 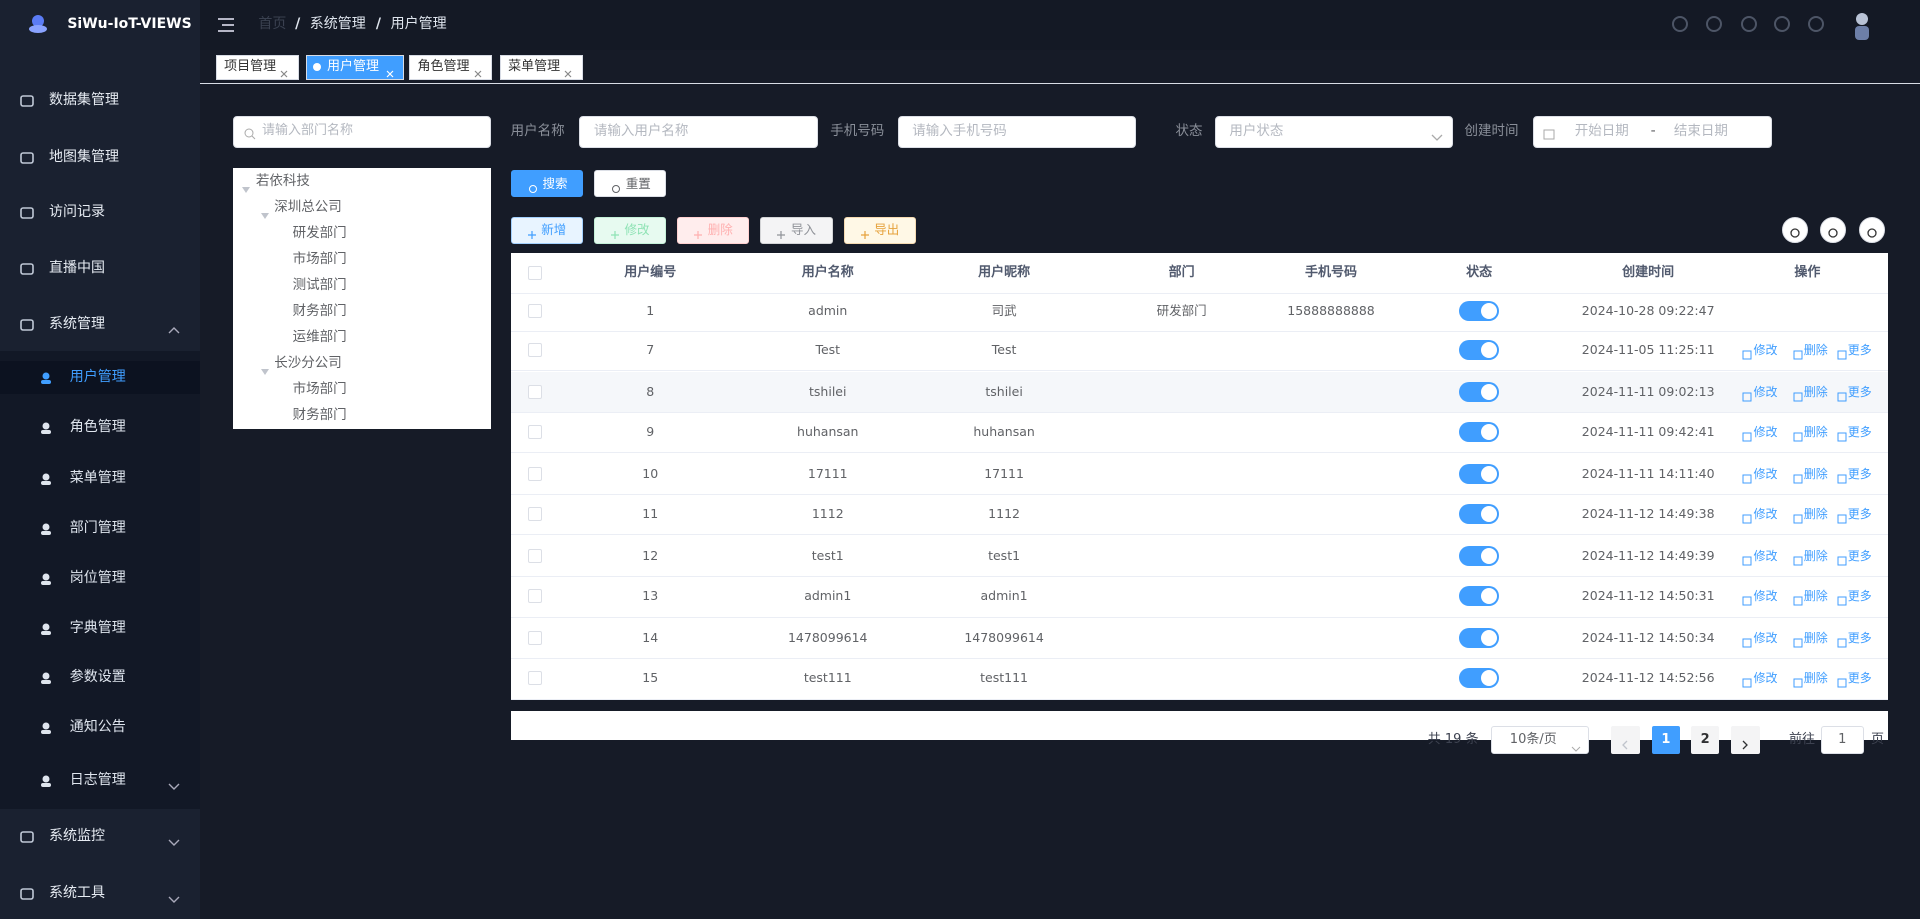 What do you see at coordinates (1540, 740) in the screenshot?
I see `page-size` at bounding box center [1540, 740].